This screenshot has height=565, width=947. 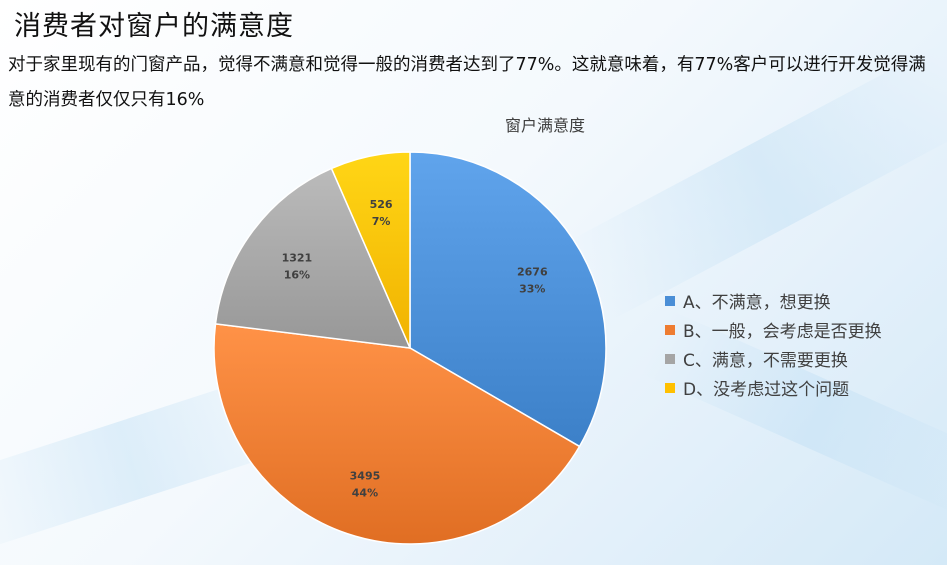 I want to click on slice-value-label: 3495, so click(x=365, y=476).